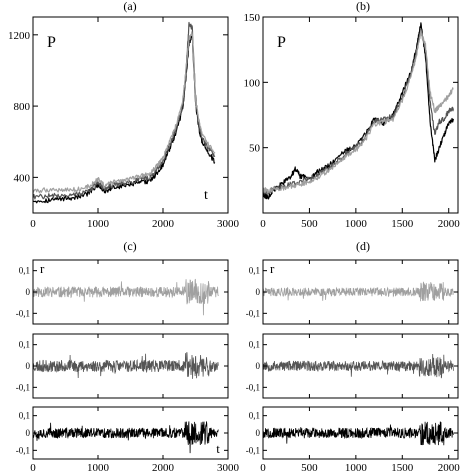  Describe the element at coordinates (129, 6) in the screenshot. I see `panel-title: (a)` at that location.